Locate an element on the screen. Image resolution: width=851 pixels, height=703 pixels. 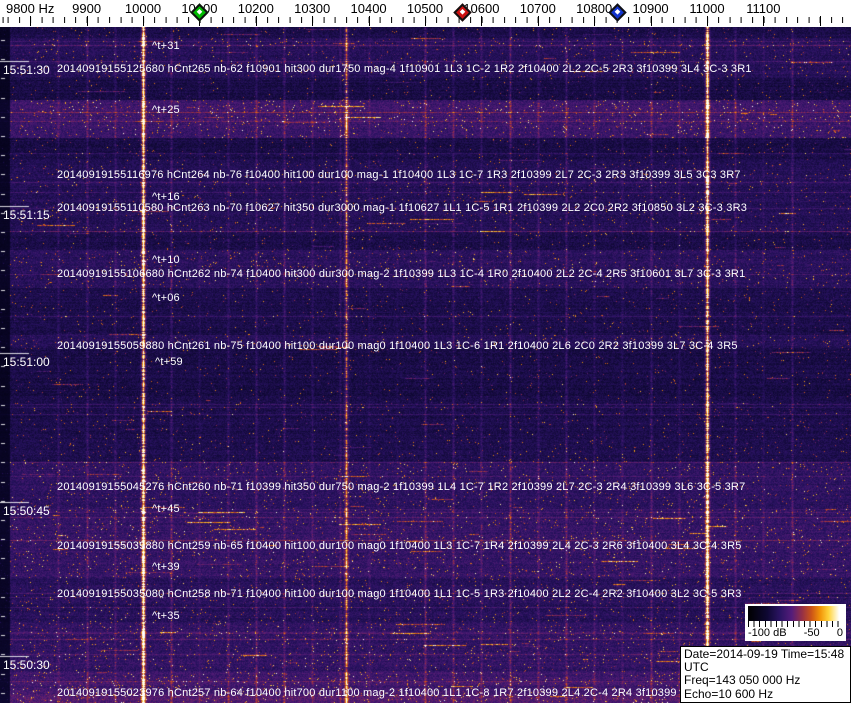
info-date-time: Date=2014-09-19 Time=15:48 UTC is located at coordinates (764, 661).